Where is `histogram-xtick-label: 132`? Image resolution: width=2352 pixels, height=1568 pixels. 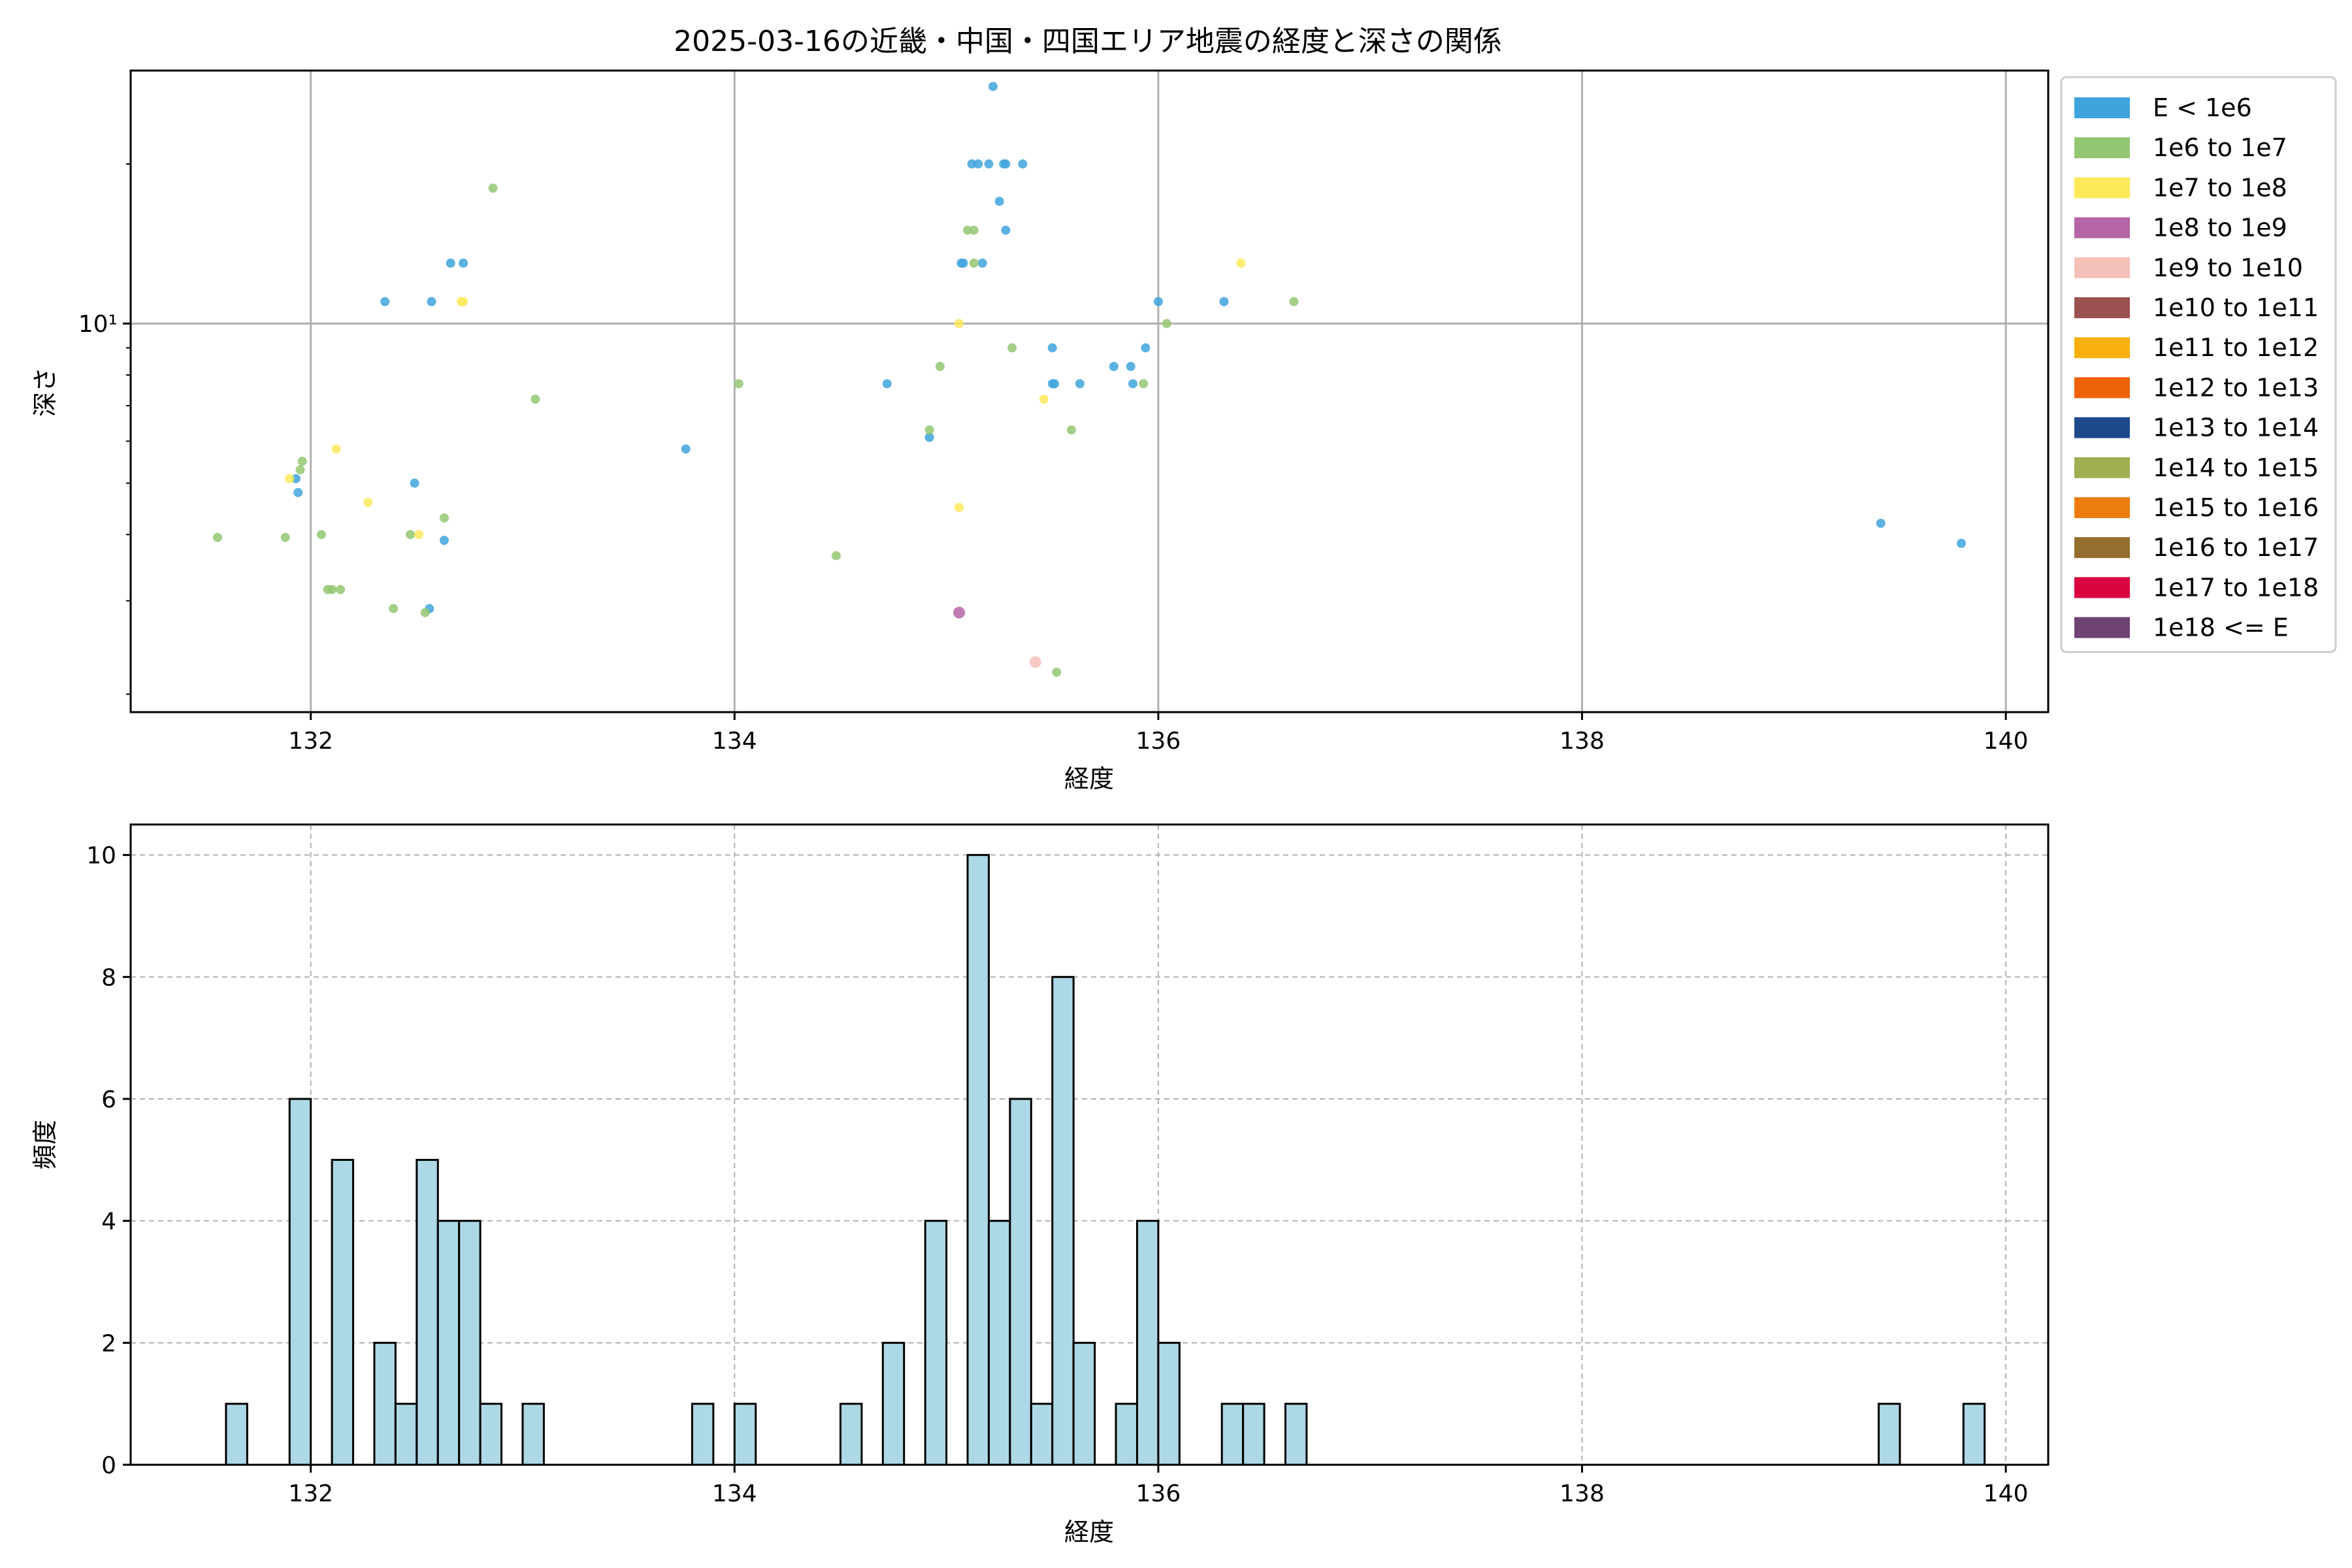
histogram-xtick-label: 132 is located at coordinates (310, 1493).